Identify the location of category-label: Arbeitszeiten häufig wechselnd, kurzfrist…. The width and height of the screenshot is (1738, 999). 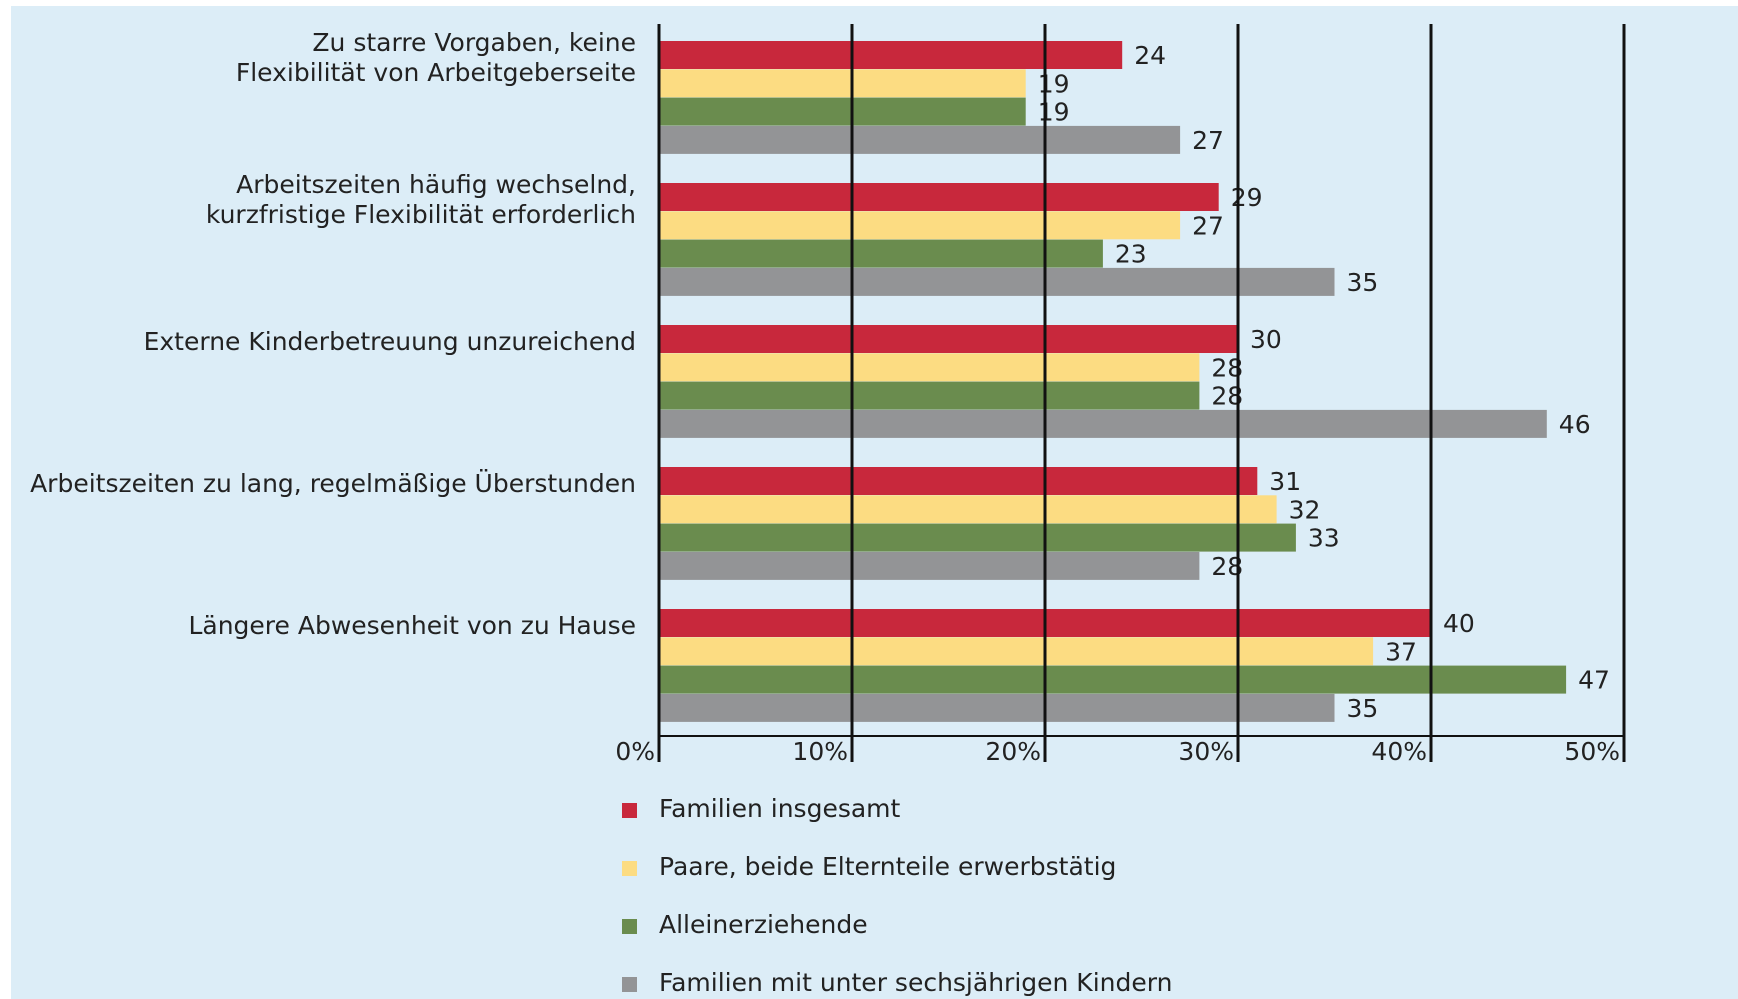
(421, 199).